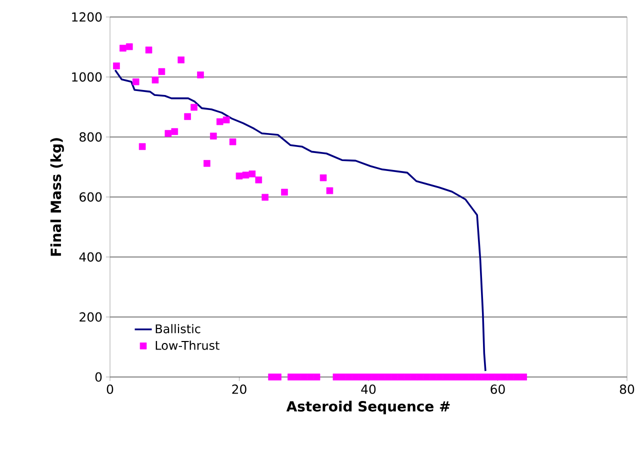  I want to click on x-axis-title: Asteroid Sequence #, so click(368, 407).